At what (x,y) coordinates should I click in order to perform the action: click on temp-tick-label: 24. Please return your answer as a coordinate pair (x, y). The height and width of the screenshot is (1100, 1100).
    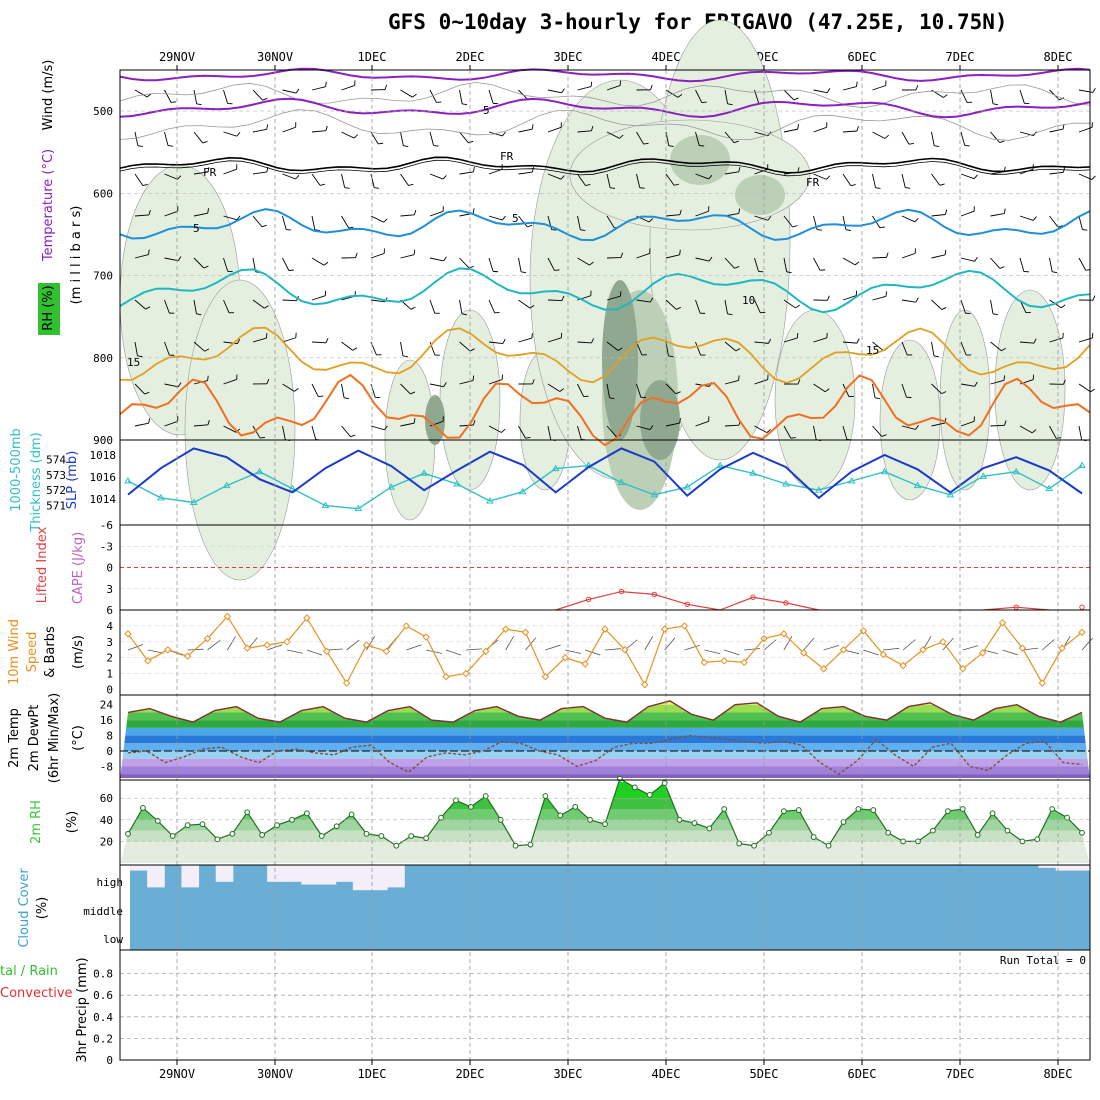
    Looking at the image, I should click on (107, 705).